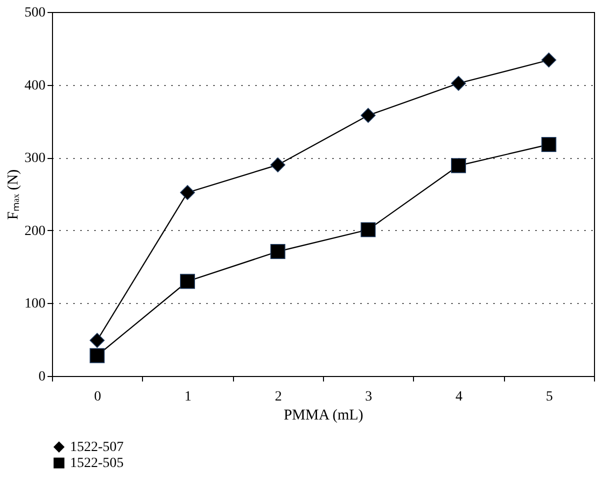  What do you see at coordinates (35, 158) in the screenshot?
I see `y-tick-label: 300` at bounding box center [35, 158].